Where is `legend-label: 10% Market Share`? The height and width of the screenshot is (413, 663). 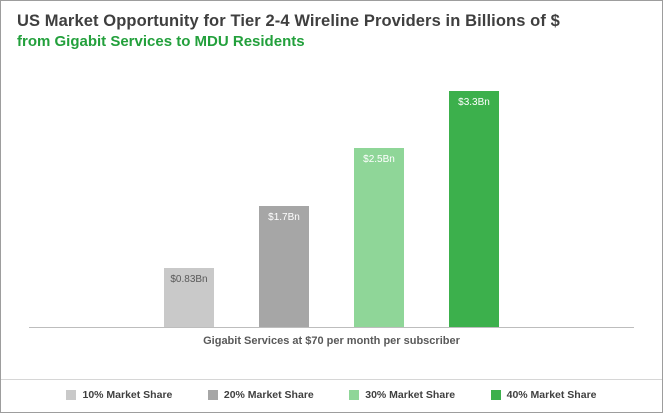 legend-label: 10% Market Share is located at coordinates (127, 395).